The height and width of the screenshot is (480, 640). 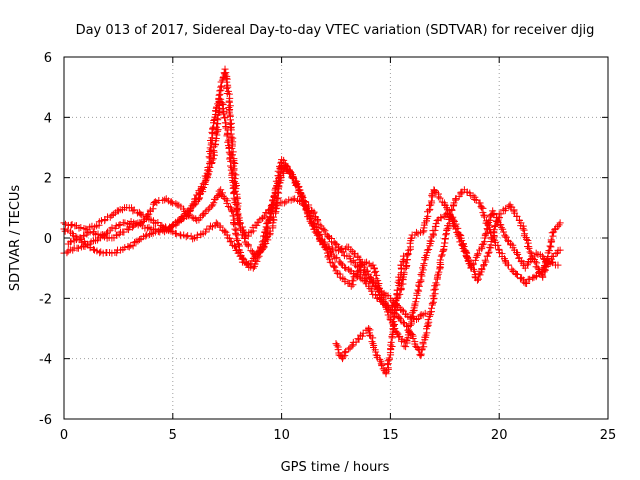 What do you see at coordinates (48, 179) in the screenshot?
I see `y-tick-label: 2` at bounding box center [48, 179].